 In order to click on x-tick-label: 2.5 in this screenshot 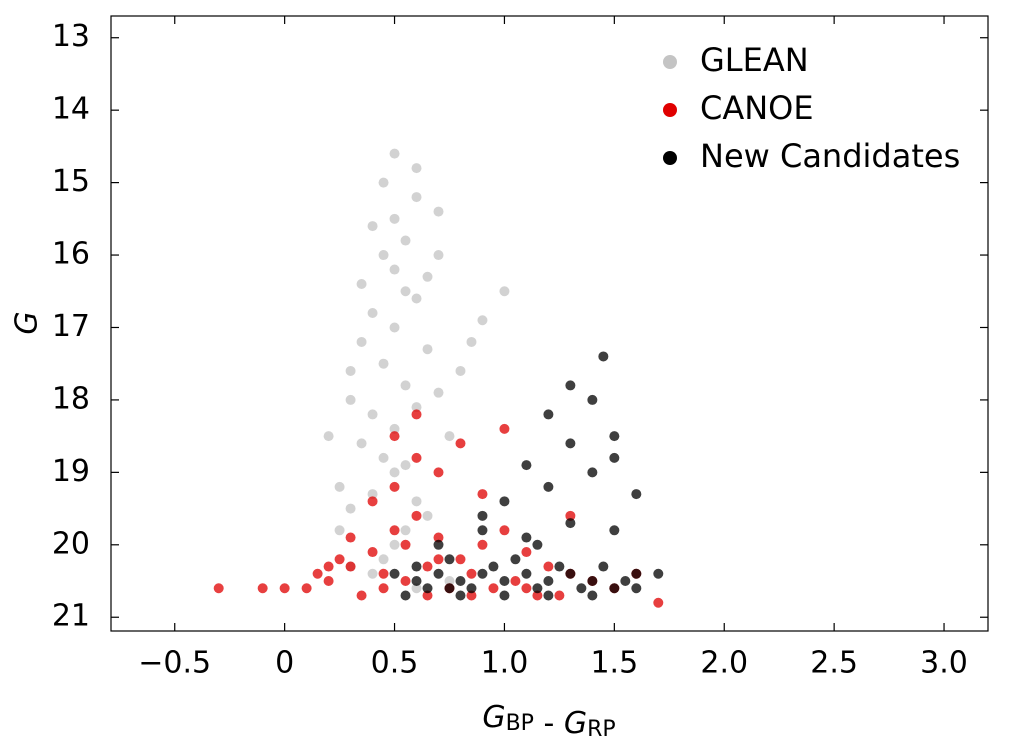, I will do `click(834, 663)`.